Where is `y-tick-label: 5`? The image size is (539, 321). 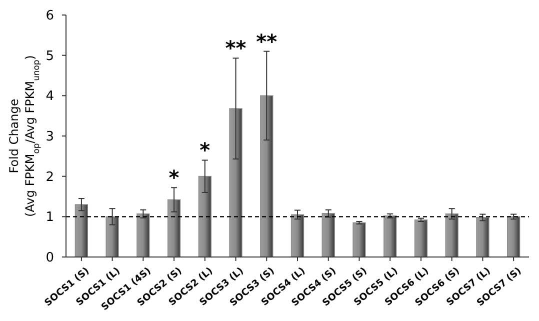 y-tick-label: 5 is located at coordinates (50, 56).